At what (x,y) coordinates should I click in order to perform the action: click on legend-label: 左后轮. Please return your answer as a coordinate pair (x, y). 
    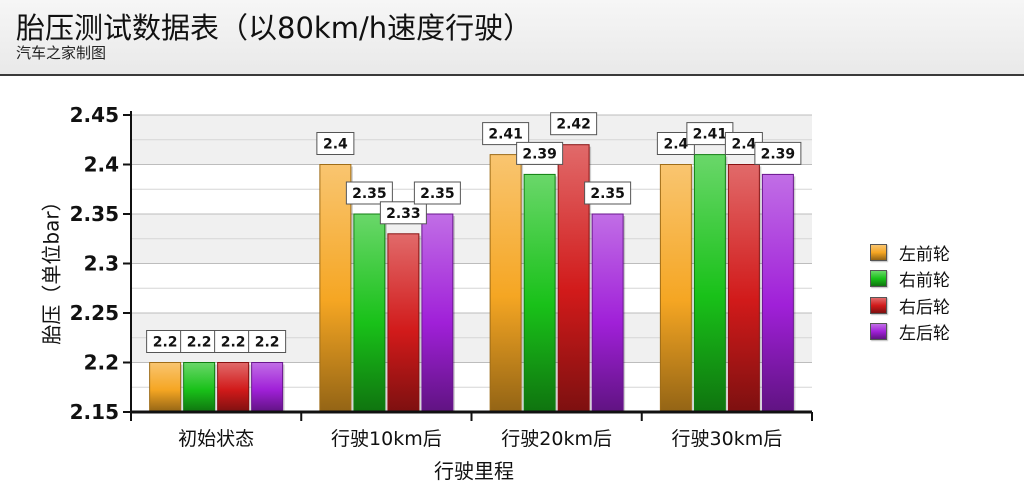
    Looking at the image, I should click on (924, 334).